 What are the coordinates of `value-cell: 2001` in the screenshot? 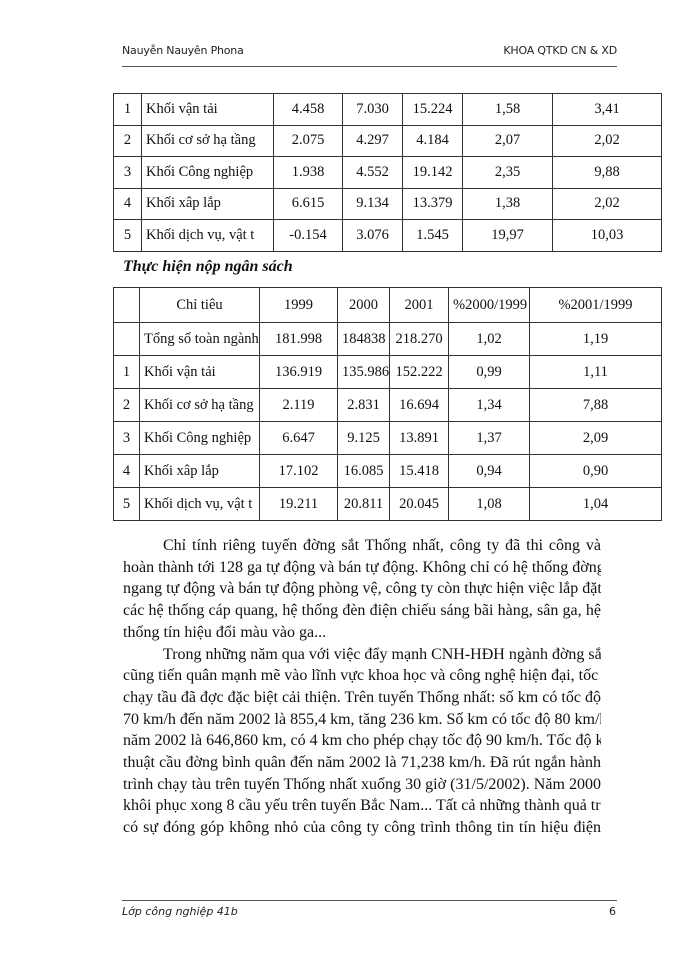 It's located at (419, 305).